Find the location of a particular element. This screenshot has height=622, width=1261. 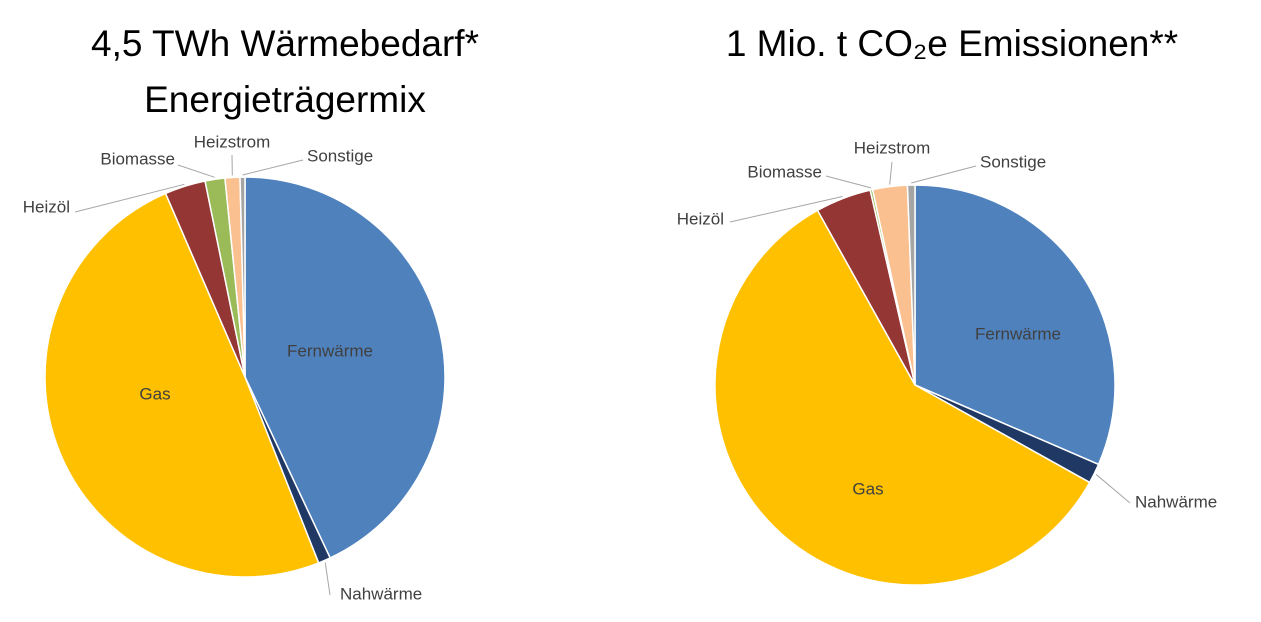

chart-title: 4,5 TWh Wärmebedarf* is located at coordinates (285, 43).